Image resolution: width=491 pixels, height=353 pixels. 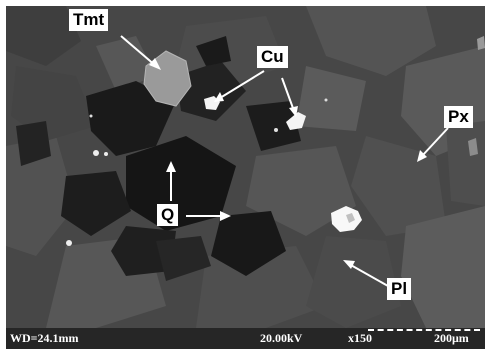 I want to click on label-cu: Cu, so click(x=272, y=57).